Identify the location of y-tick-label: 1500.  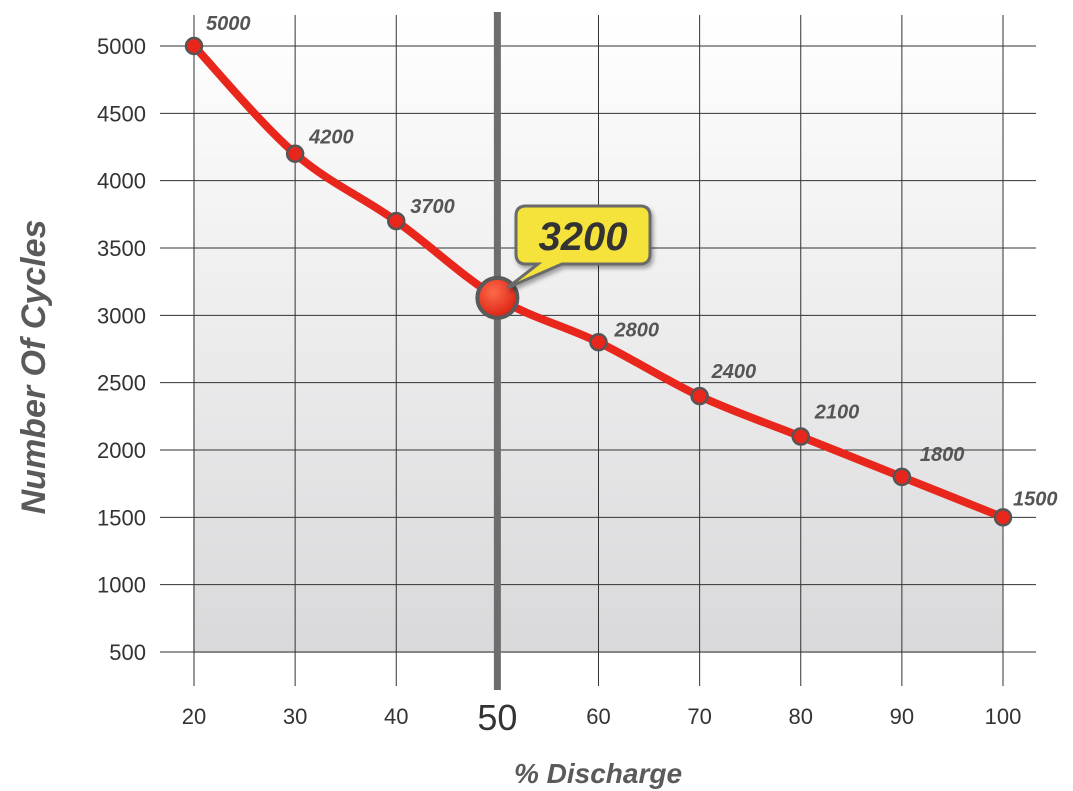
(121, 517).